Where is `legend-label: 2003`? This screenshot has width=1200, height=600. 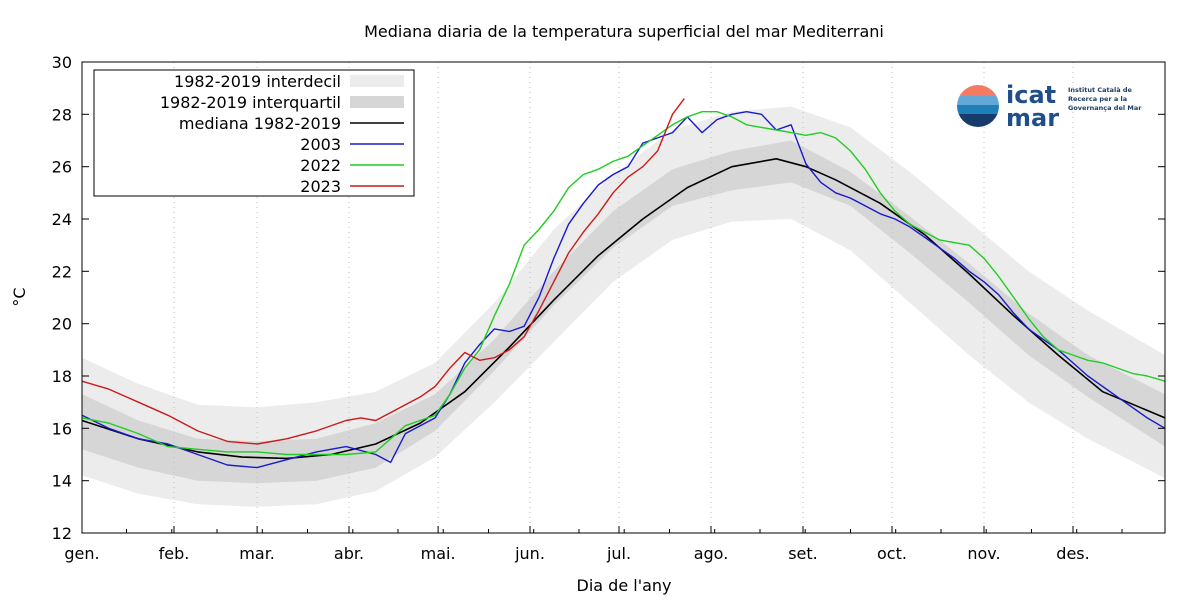 legend-label: 2003 is located at coordinates (320, 144).